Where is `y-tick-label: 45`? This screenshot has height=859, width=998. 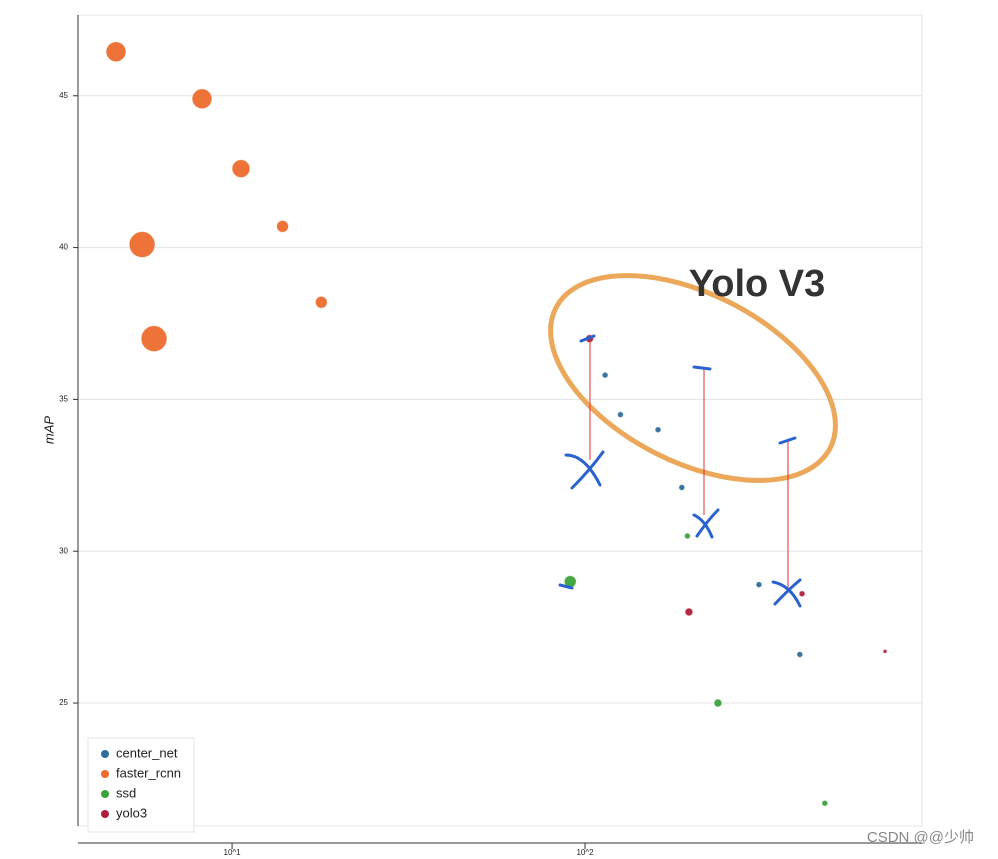 y-tick-label: 45 is located at coordinates (63, 95).